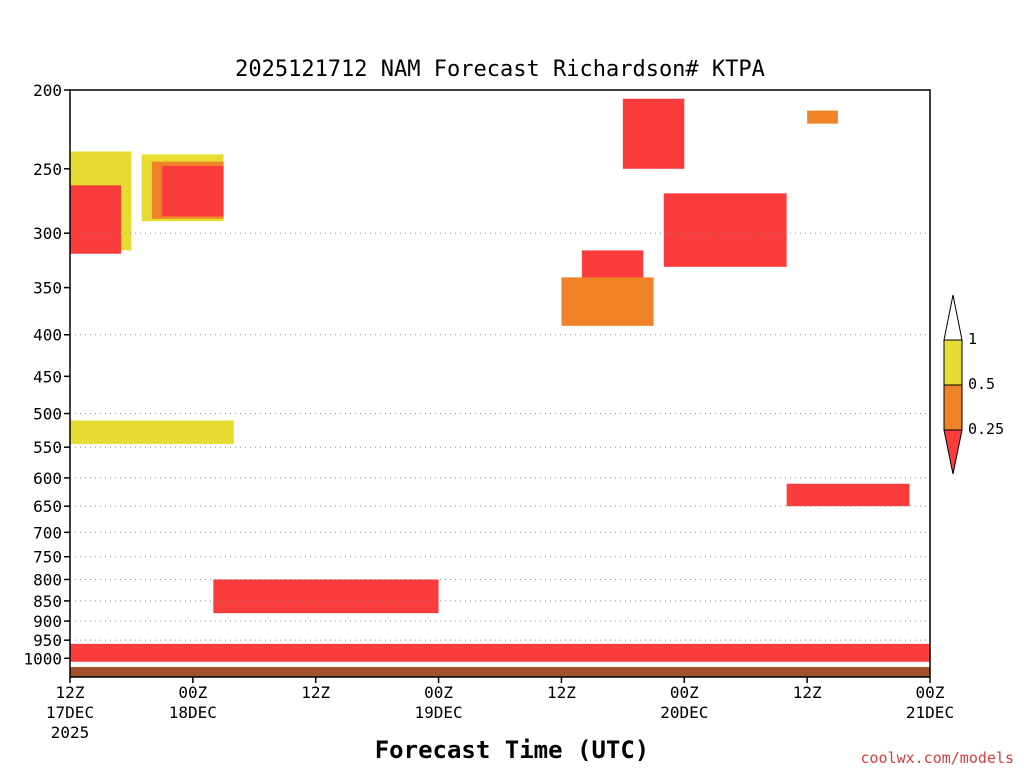 The height and width of the screenshot is (768, 1024). What do you see at coordinates (953, 362) in the screenshot?
I see `legend-swatch-0.5-to-1` at bounding box center [953, 362].